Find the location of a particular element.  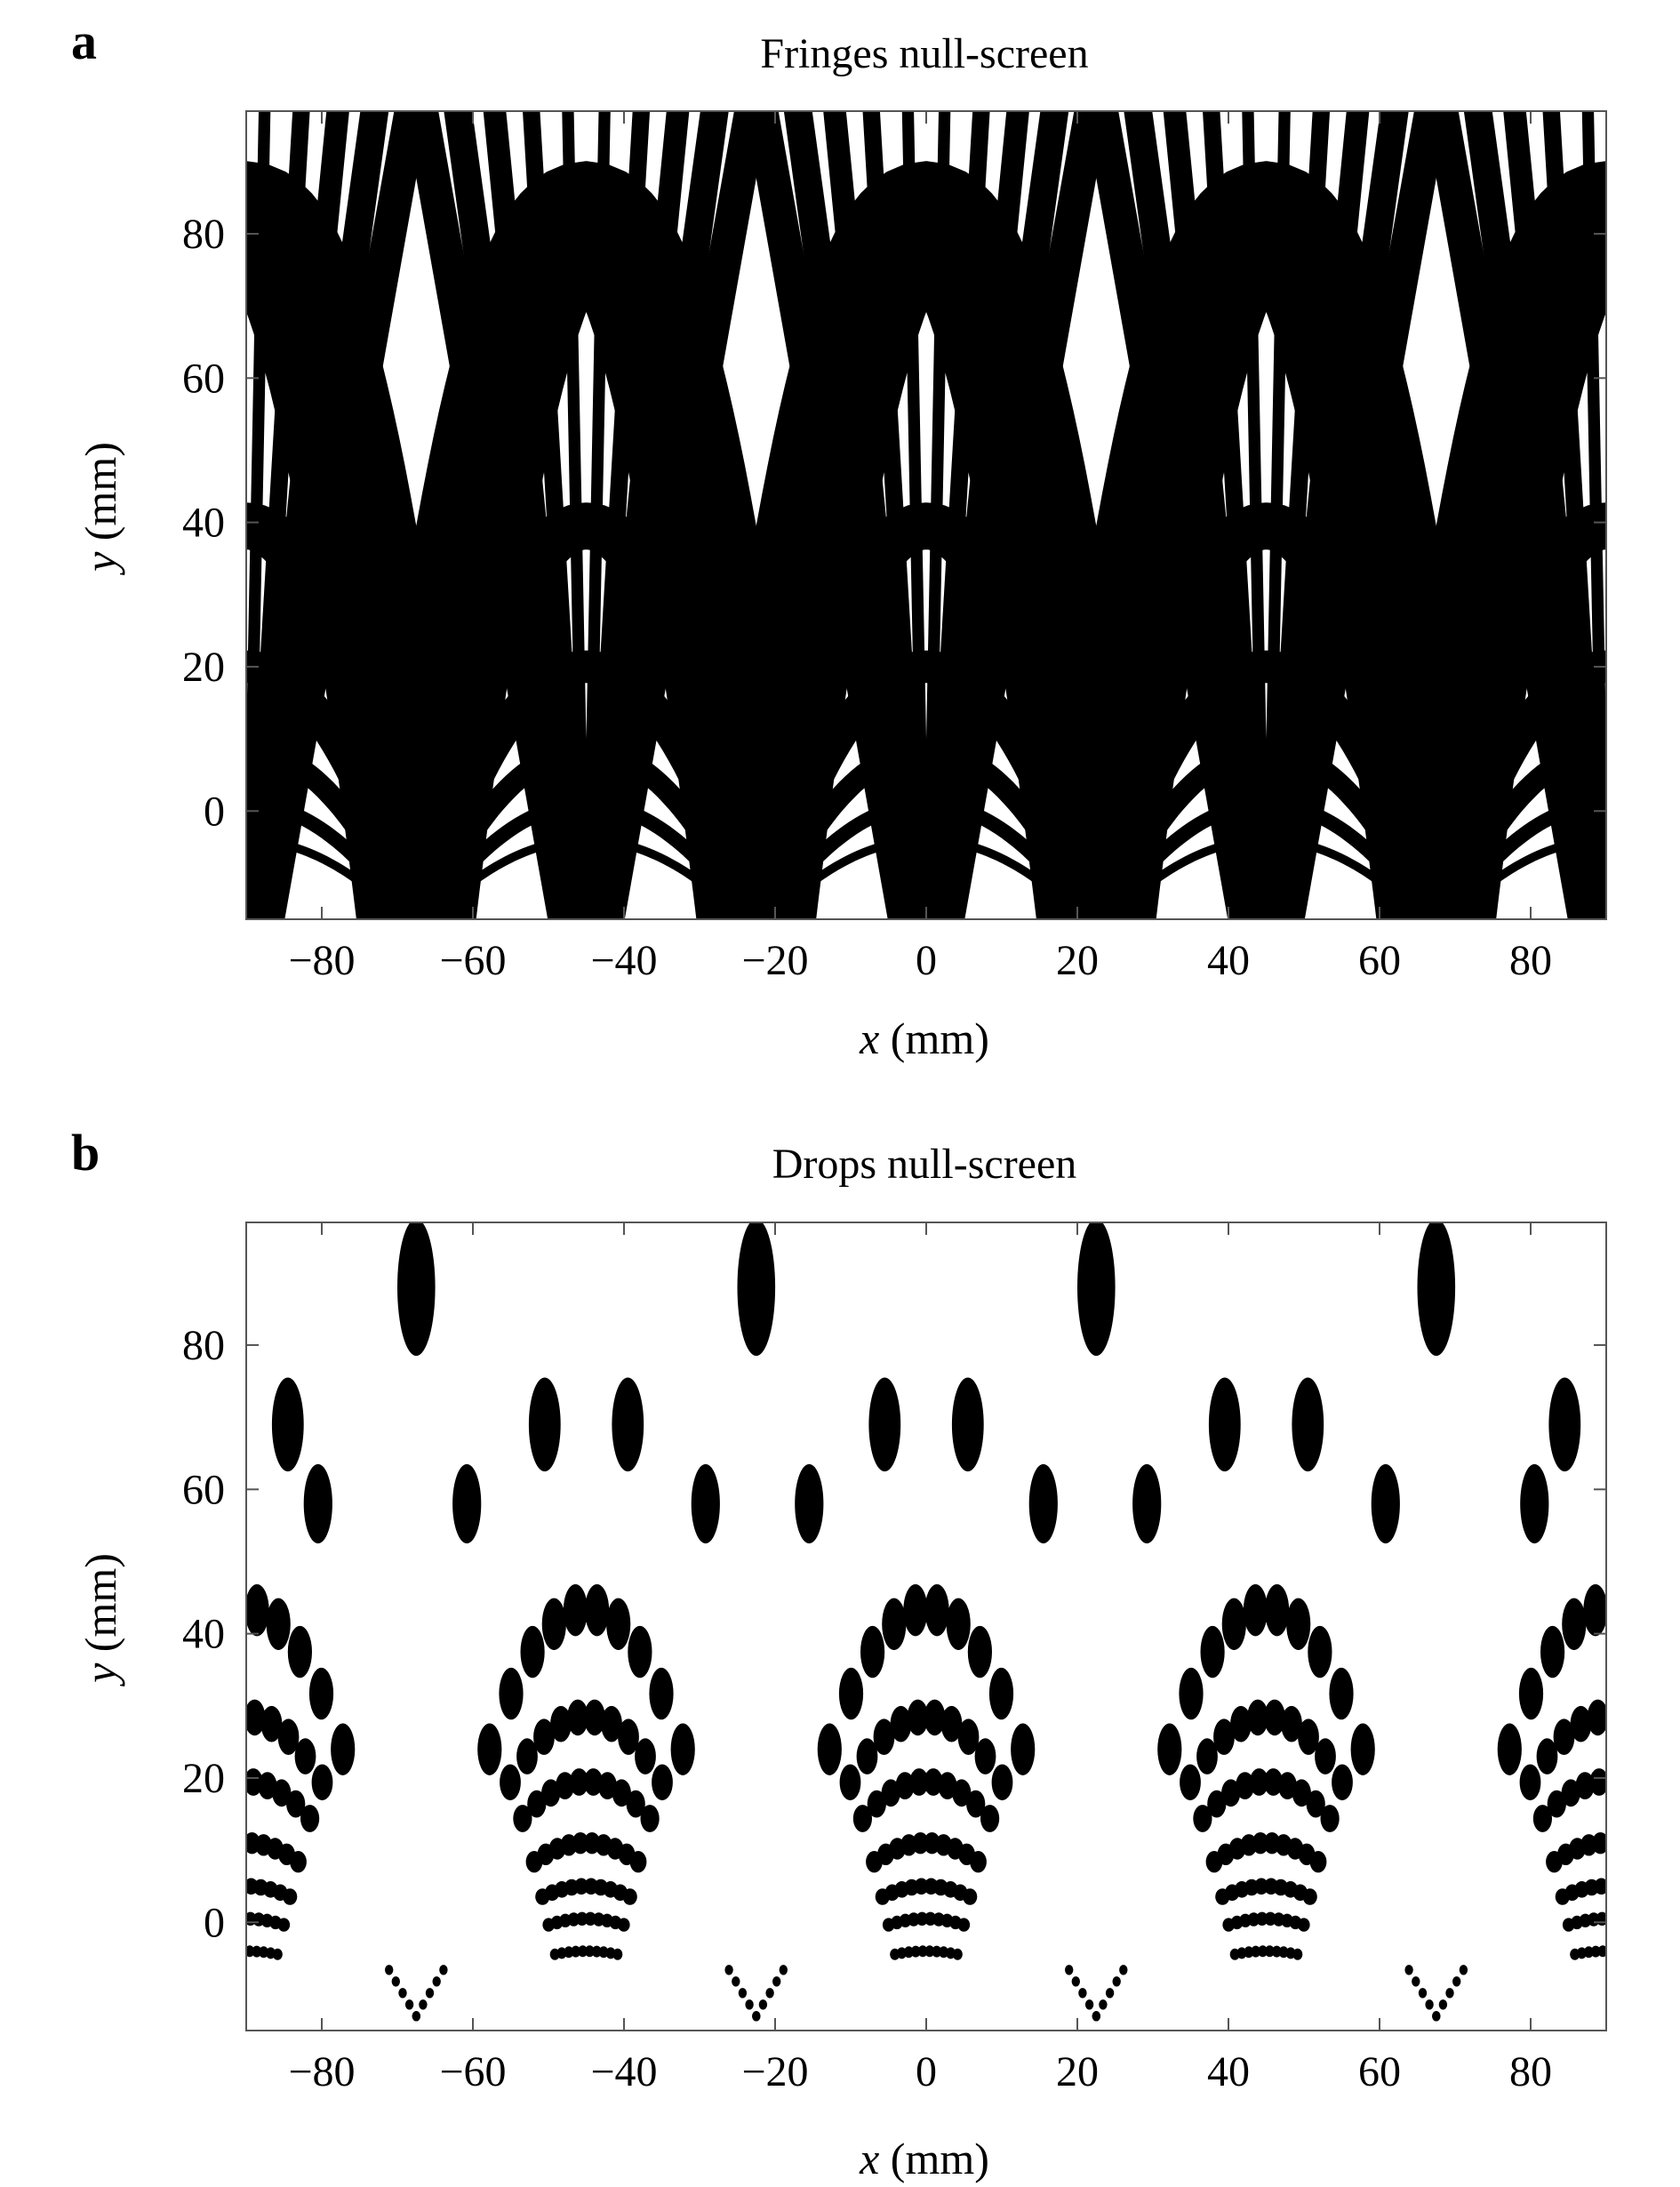

x-tick-label: 40 is located at coordinates (1228, 2071).